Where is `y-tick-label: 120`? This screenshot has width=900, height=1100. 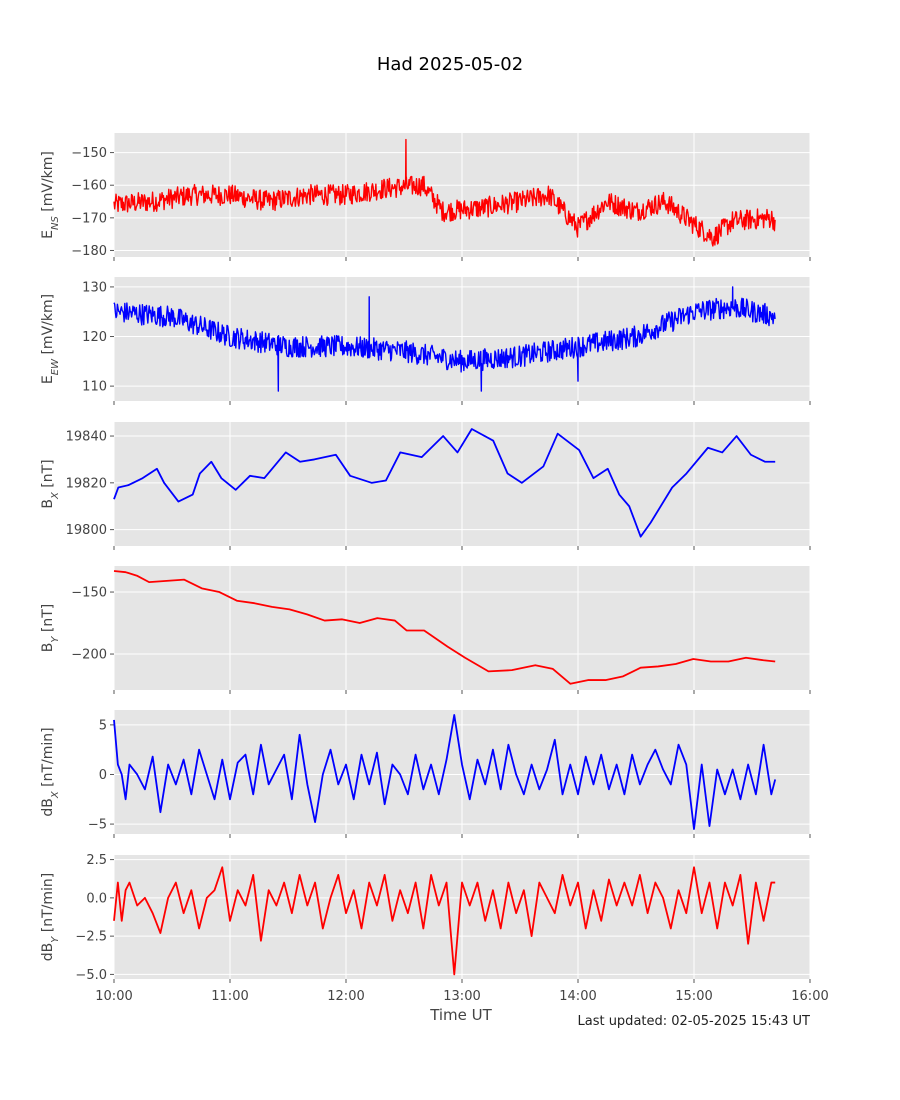 y-tick-label: 120 is located at coordinates (94, 337).